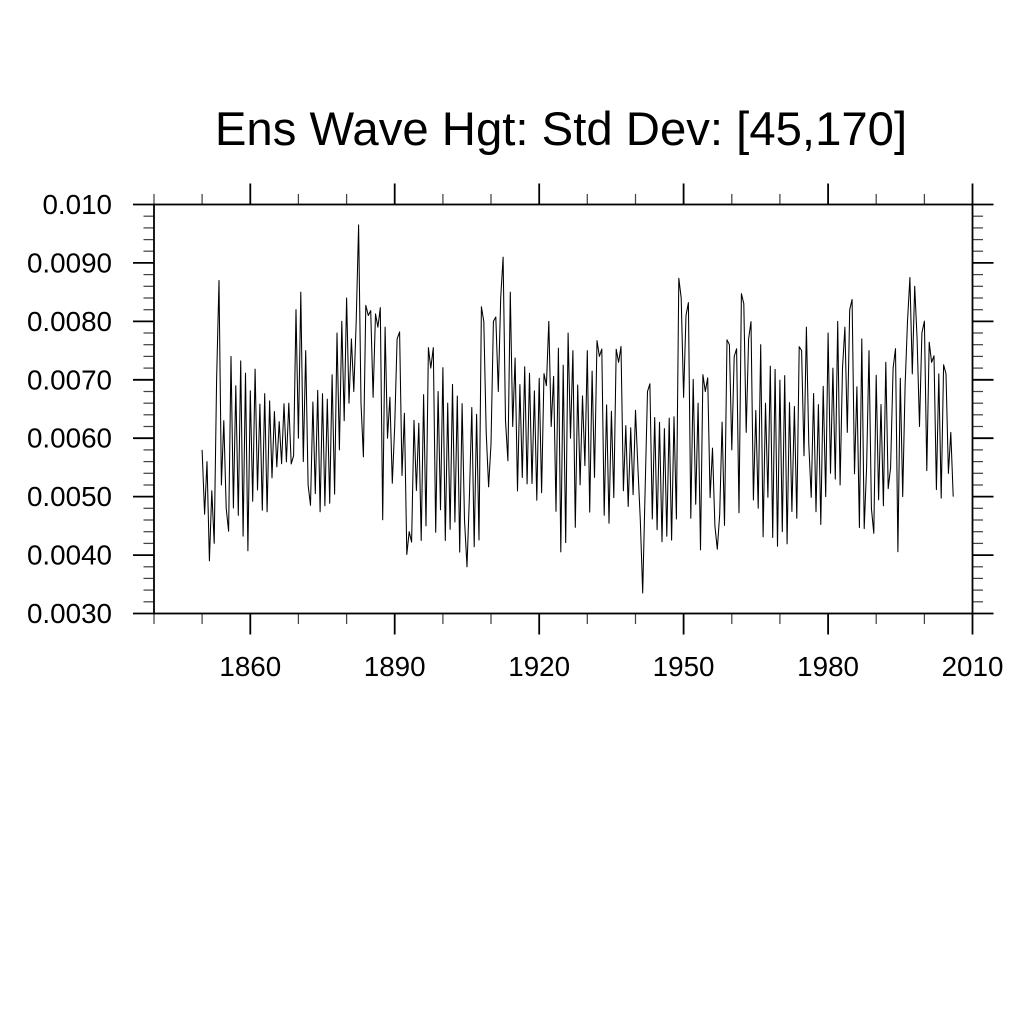 The height and width of the screenshot is (1029, 1024). I want to click on svg-text: 0.0090, so click(69, 262).